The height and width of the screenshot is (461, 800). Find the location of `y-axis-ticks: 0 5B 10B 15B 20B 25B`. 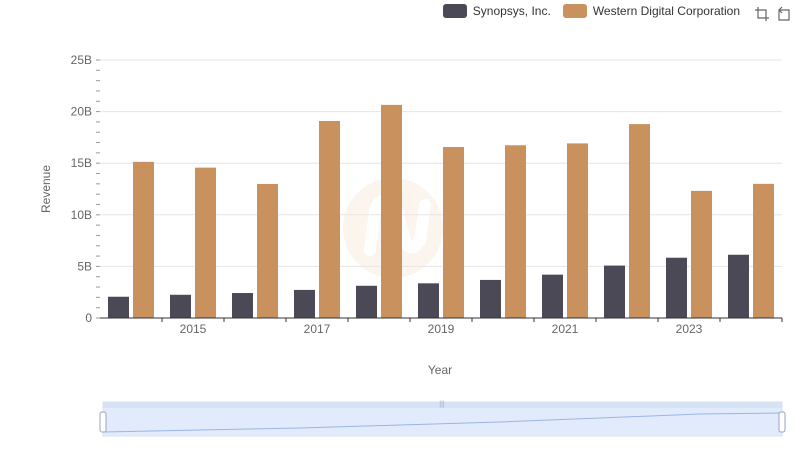

y-axis-ticks: 0 5B 10B 15B 20B 25B is located at coordinates (85, 189).